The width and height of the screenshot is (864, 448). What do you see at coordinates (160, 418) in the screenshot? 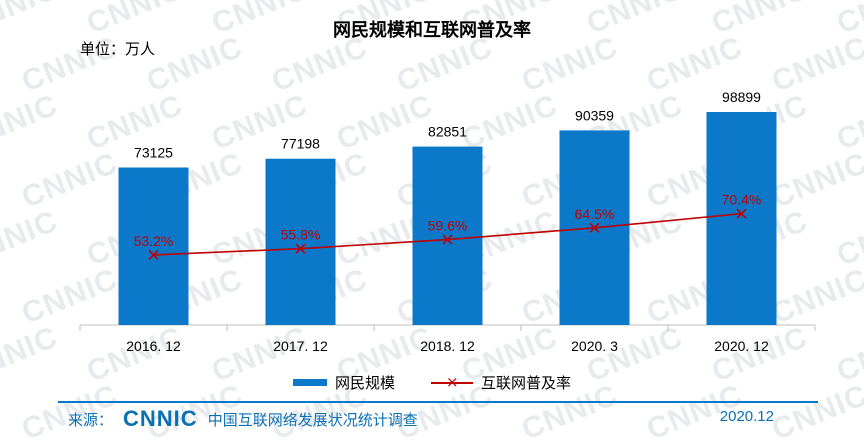
I see `cnnic-logo: CNNIC` at bounding box center [160, 418].